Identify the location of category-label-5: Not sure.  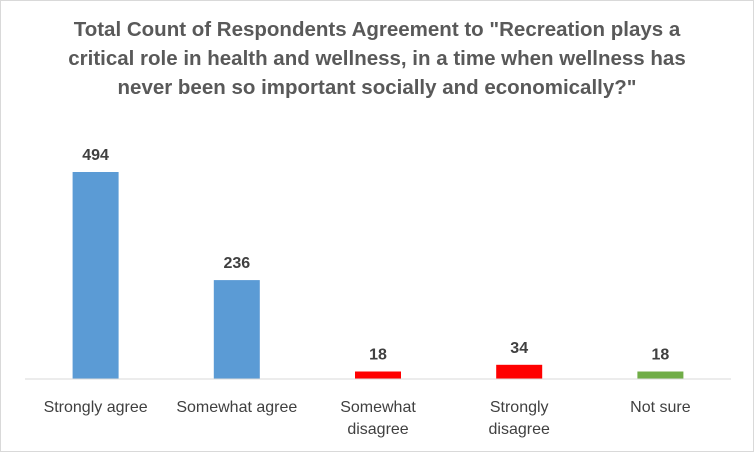
(660, 407).